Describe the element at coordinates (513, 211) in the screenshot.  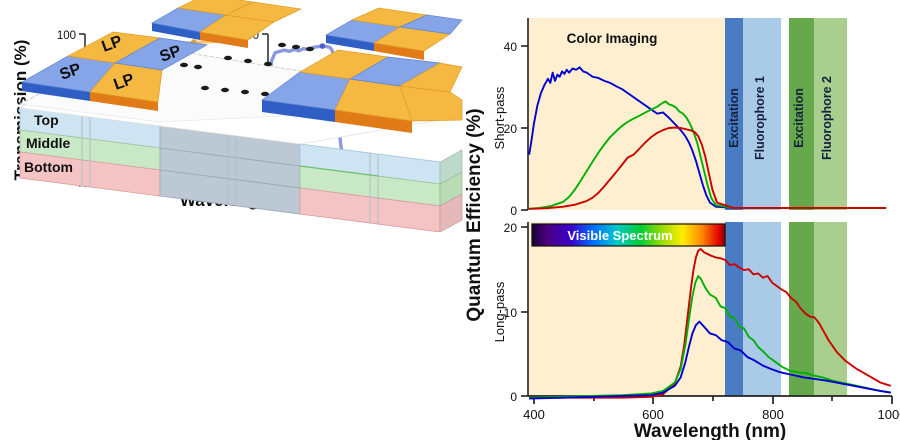
I see `short-pass-ytick-0: 0` at that location.